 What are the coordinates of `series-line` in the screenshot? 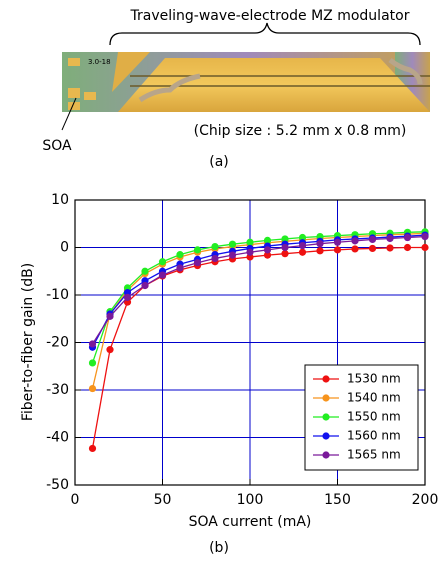 It's located at (258, 290).